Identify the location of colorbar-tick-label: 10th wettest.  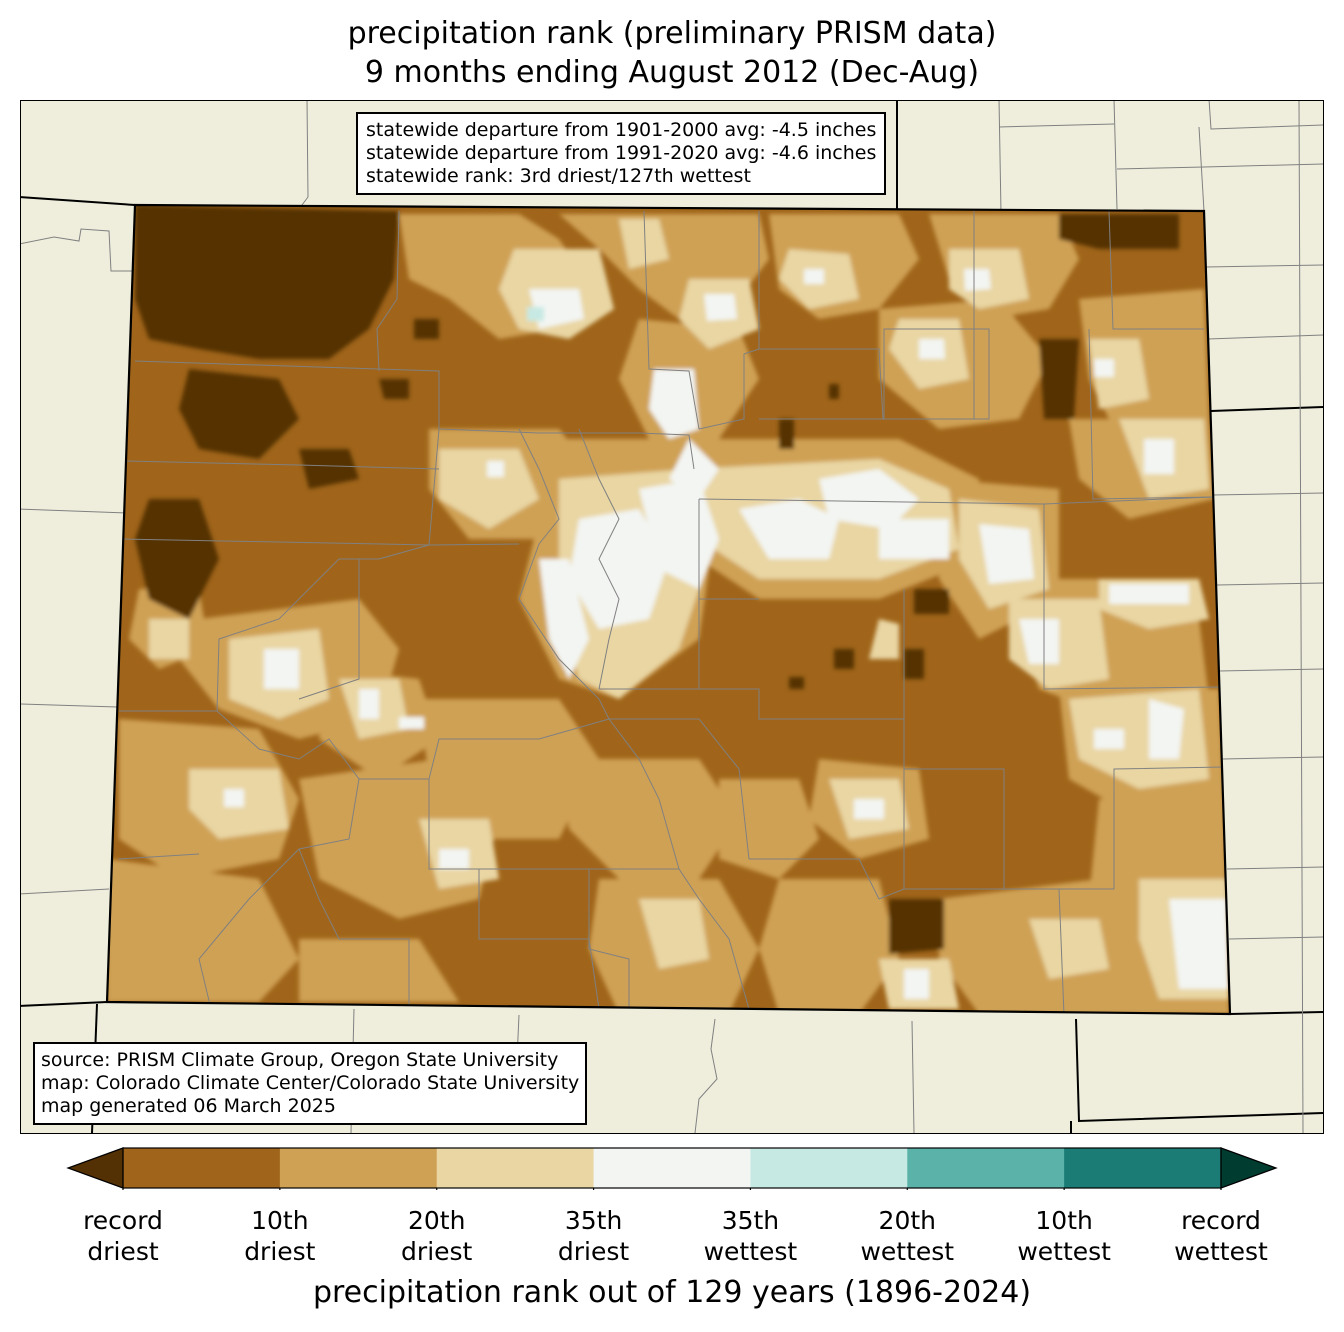
(1064, 1236).